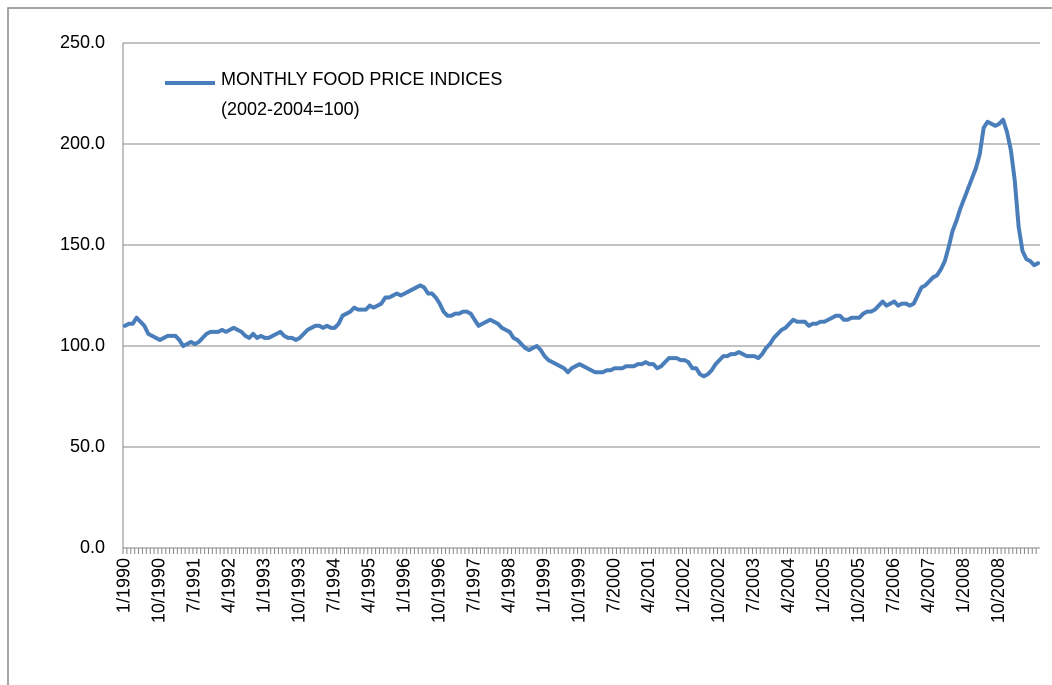 This screenshot has width=1052, height=685. I want to click on y-tick-label: 0.0, so click(92, 547).